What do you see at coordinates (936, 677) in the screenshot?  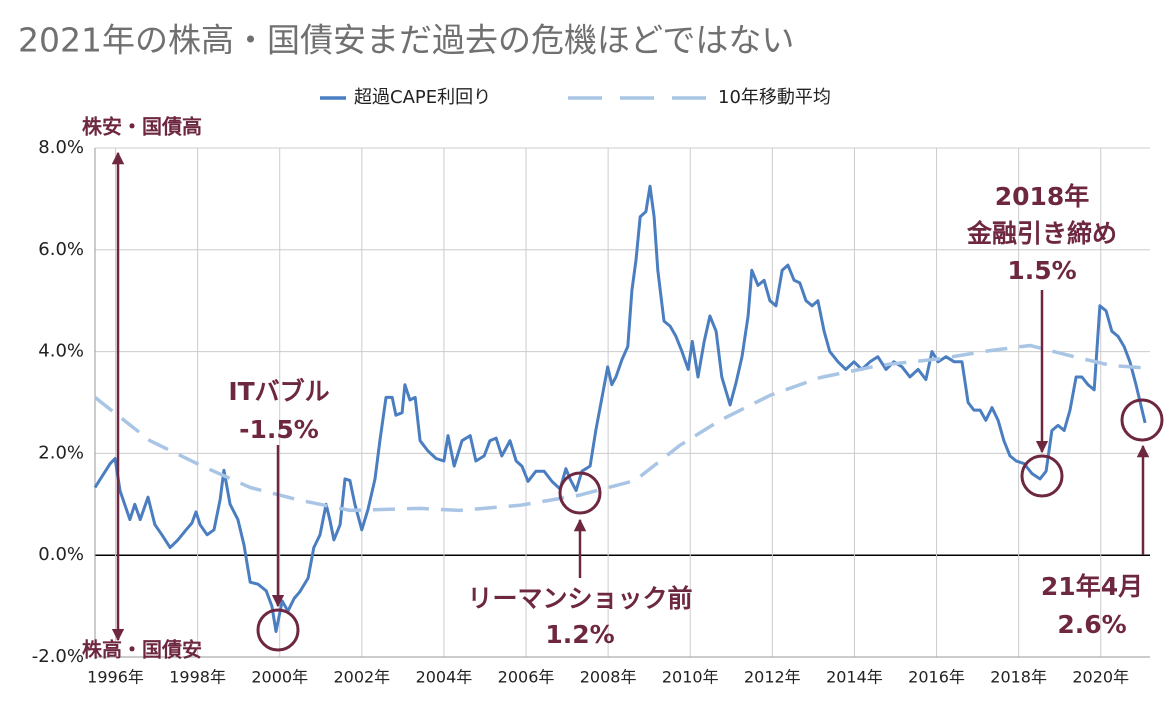 I see `x-tick-label: 2016年` at bounding box center [936, 677].